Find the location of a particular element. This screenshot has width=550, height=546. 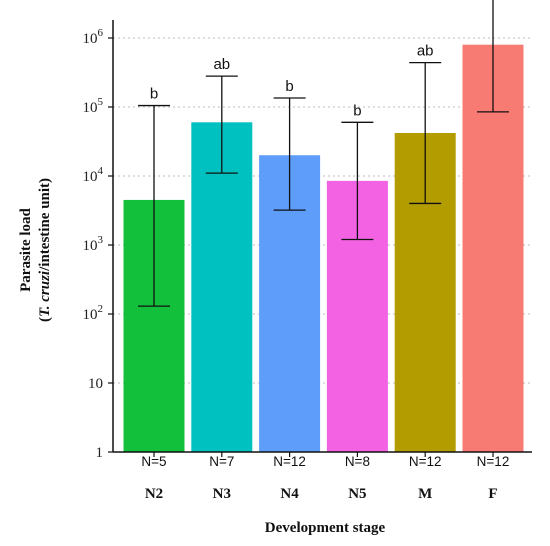

y-axis-title-line2: (T. cruzi/intestine unit) is located at coordinates (45, 250).